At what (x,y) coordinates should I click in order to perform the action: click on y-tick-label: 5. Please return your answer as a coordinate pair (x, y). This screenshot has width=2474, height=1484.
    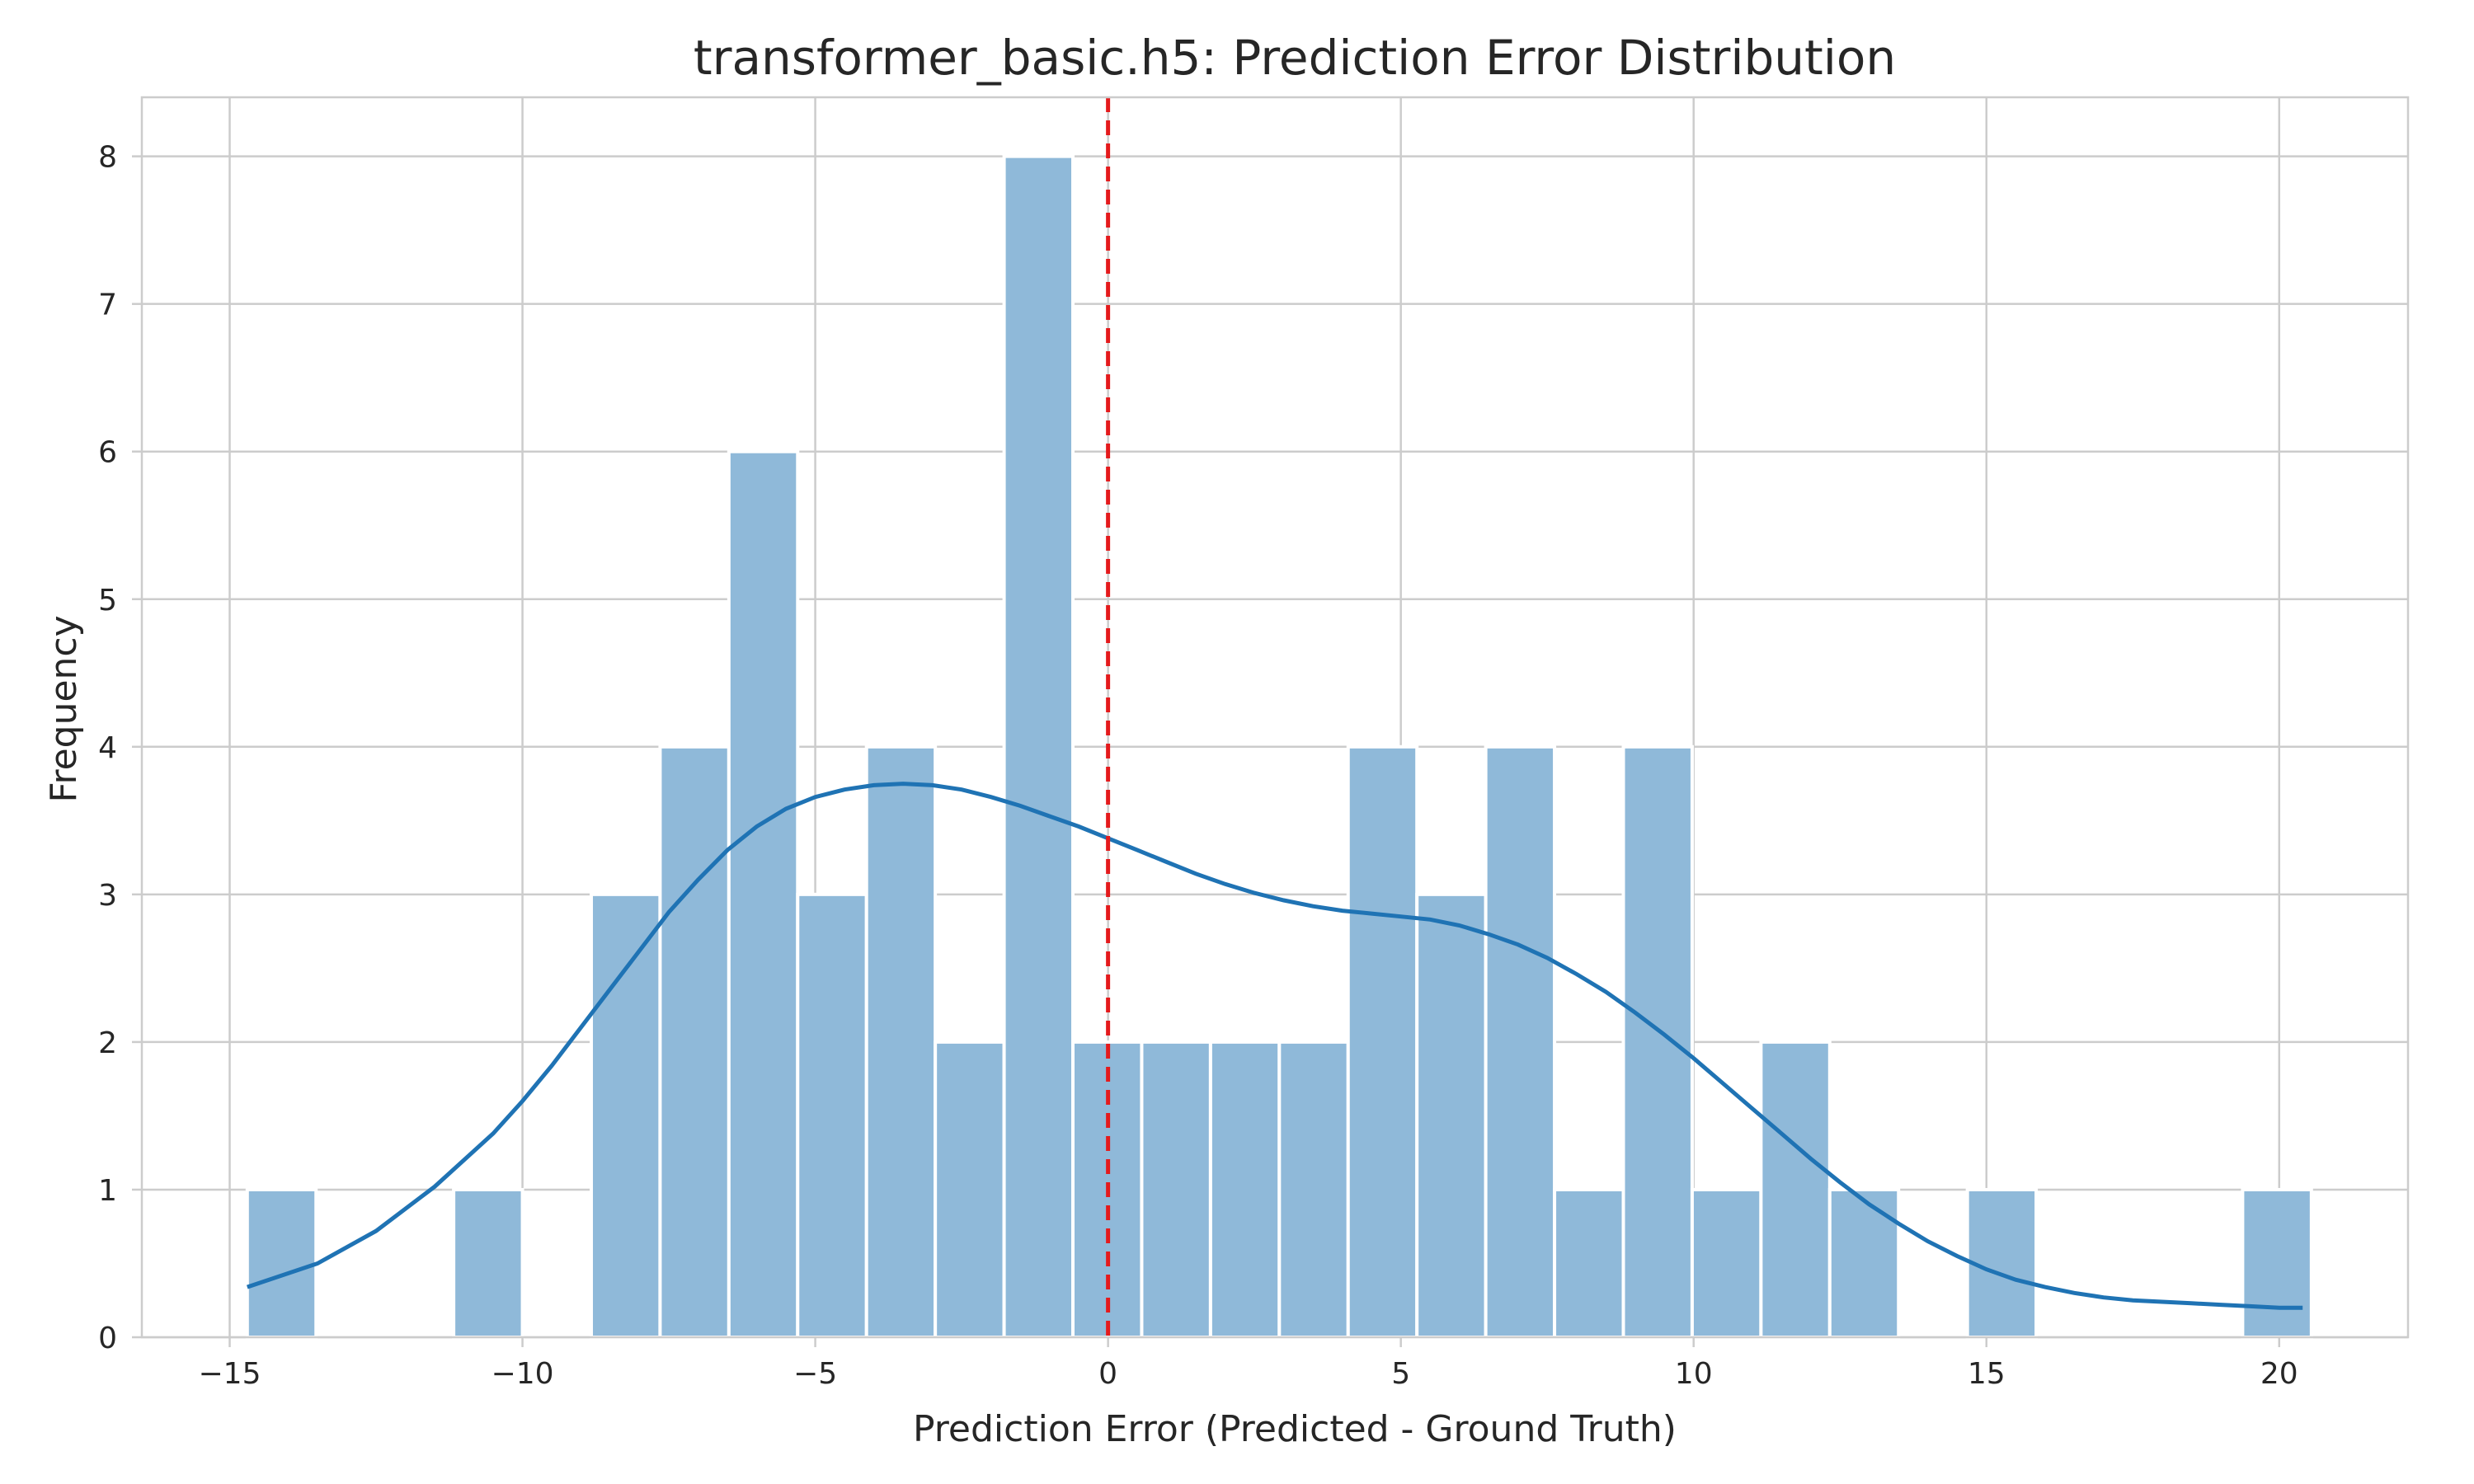
    Looking at the image, I should click on (107, 601).